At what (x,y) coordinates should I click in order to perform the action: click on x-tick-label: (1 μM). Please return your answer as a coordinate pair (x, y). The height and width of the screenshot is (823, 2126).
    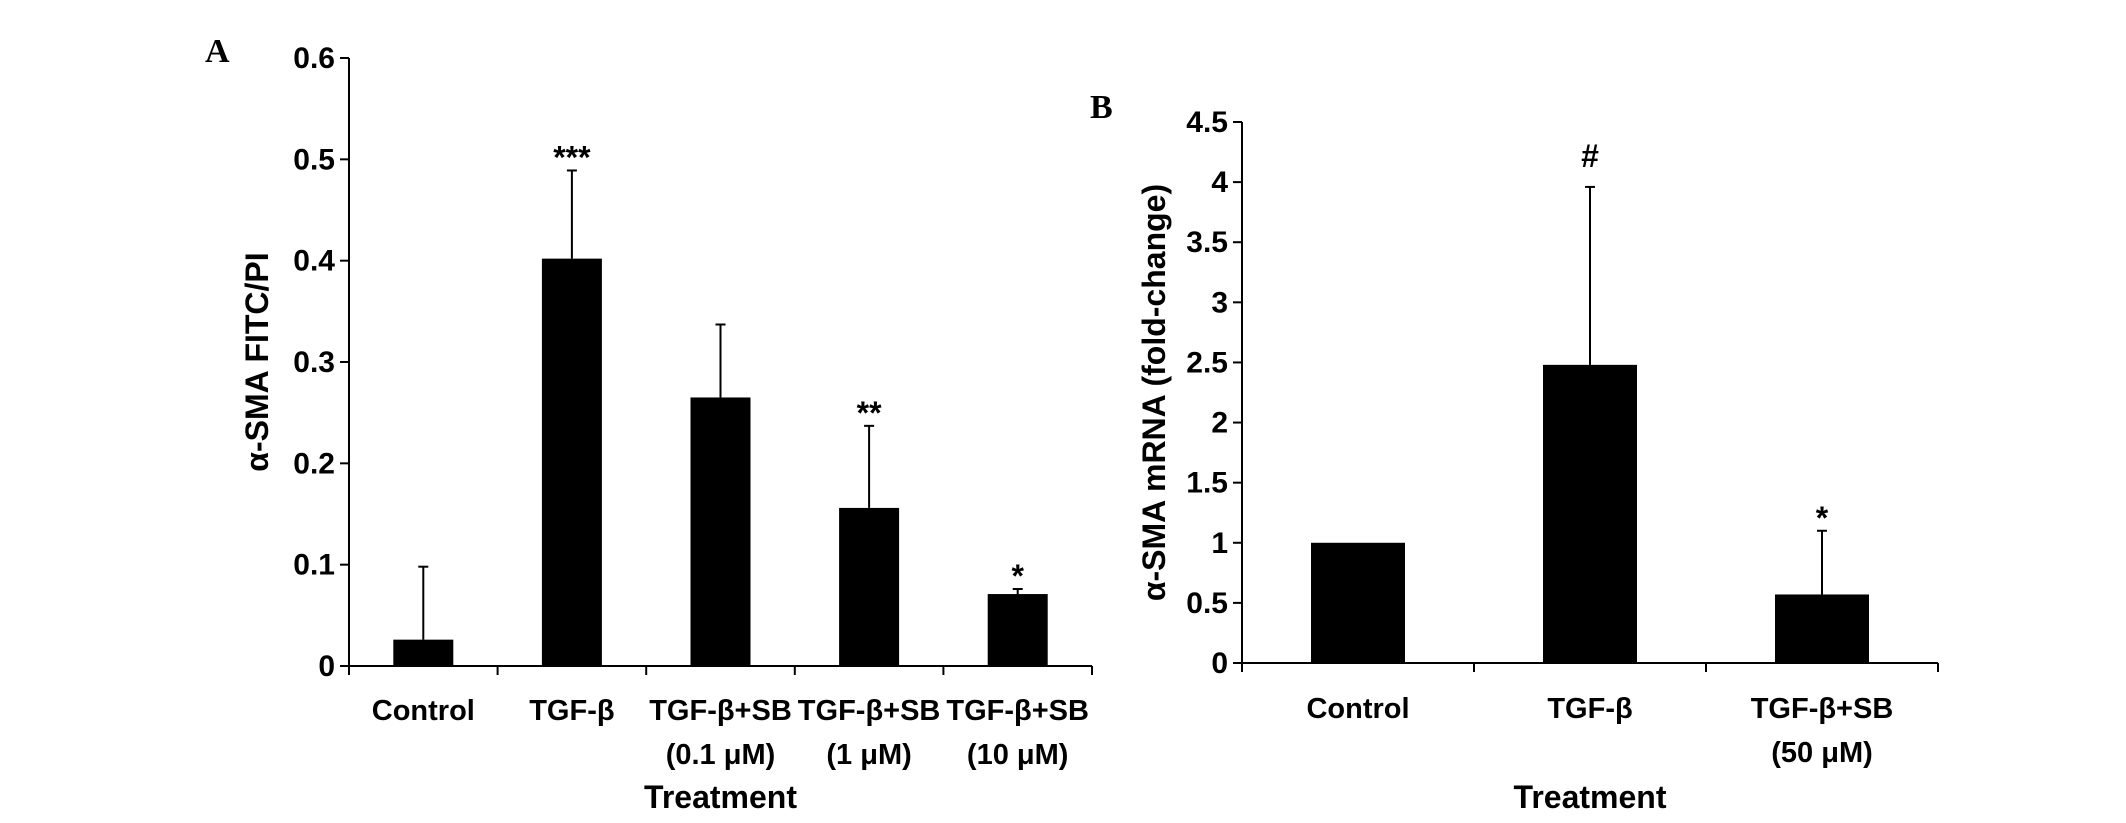
    Looking at the image, I should click on (868, 755).